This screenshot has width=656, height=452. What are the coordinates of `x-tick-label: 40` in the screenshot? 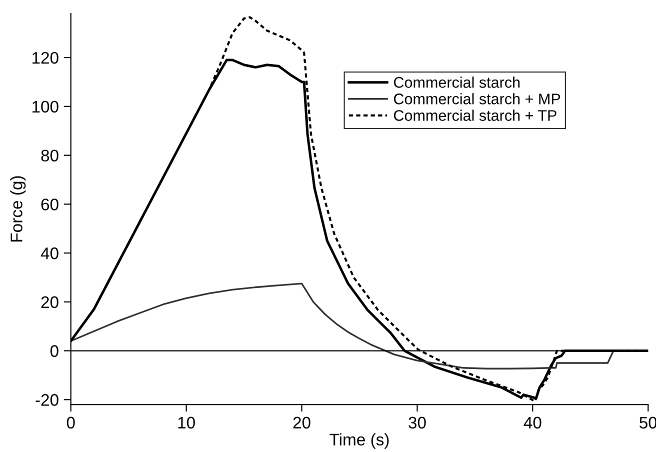 It's located at (533, 422).